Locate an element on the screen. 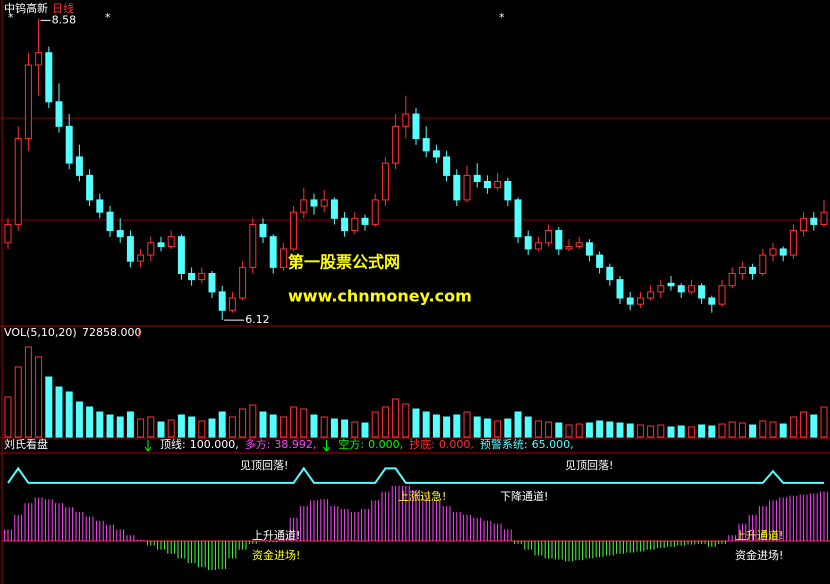 The image size is (830, 584). panel-title: 刘氏看盘 is located at coordinates (26, 444).